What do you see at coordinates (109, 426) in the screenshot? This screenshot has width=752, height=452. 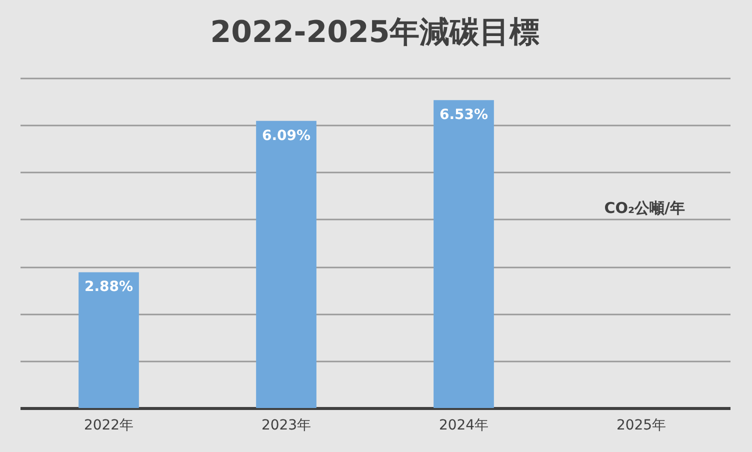 I see `x-tick-label: 2022年` at bounding box center [109, 426].